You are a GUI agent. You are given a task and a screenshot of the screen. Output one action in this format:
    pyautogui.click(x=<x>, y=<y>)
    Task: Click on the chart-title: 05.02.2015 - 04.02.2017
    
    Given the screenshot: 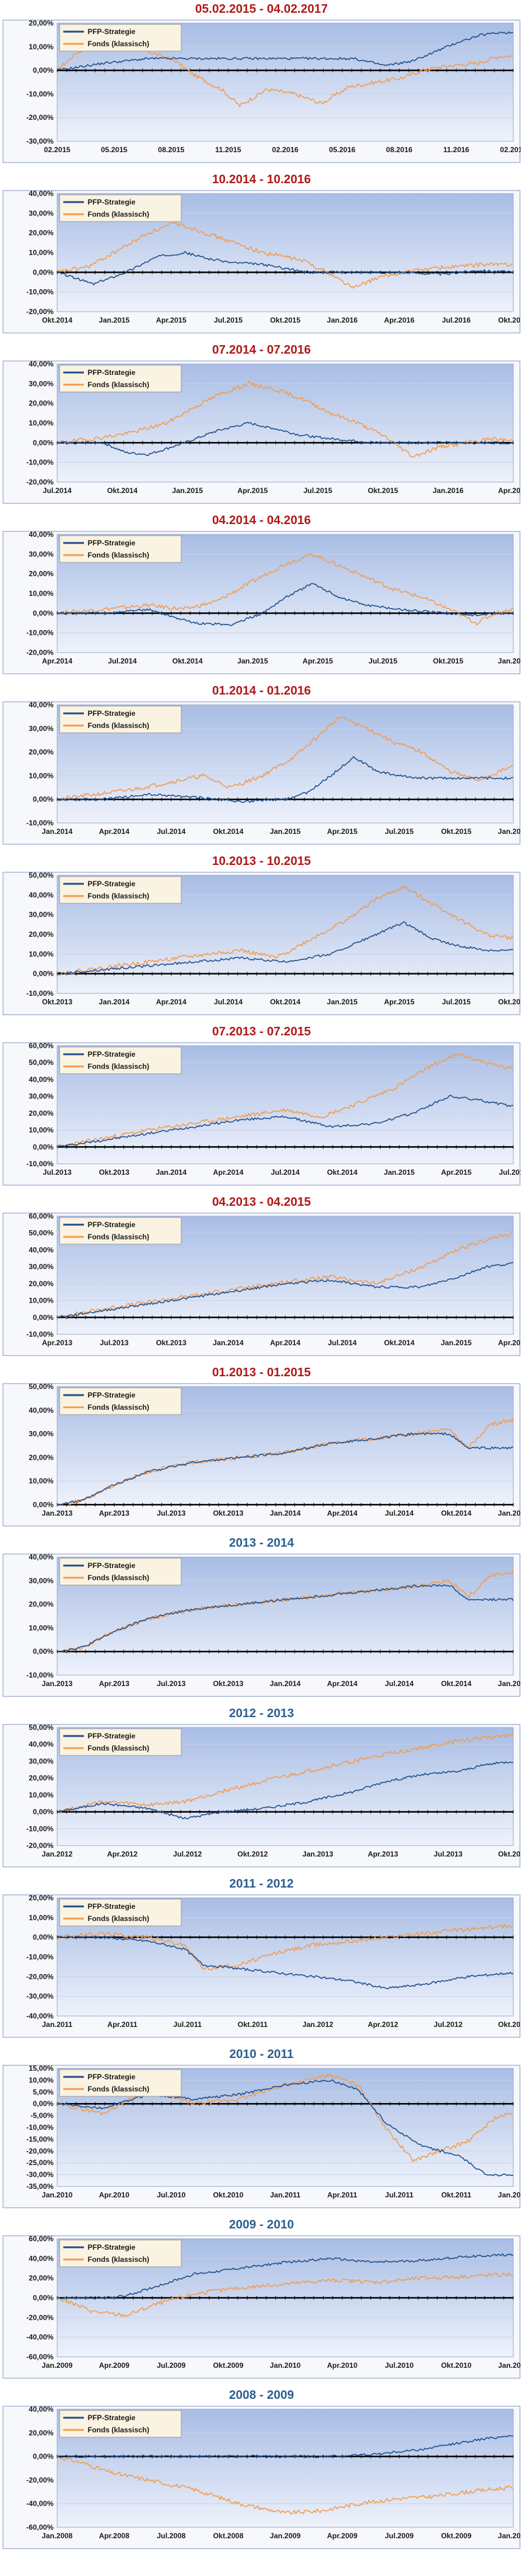 What is the action you would take?
    pyautogui.click(x=261, y=9)
    